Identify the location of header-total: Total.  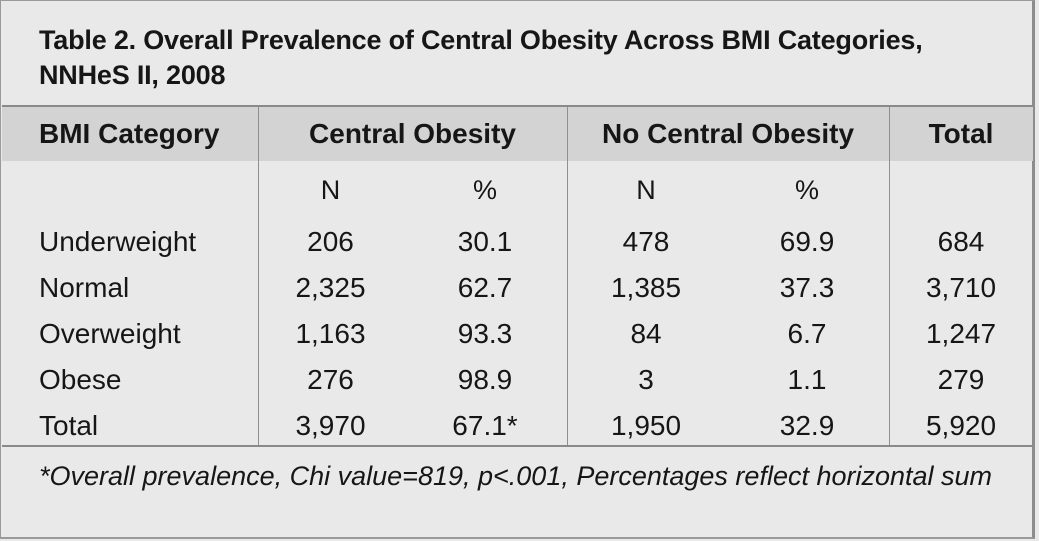
(961, 133).